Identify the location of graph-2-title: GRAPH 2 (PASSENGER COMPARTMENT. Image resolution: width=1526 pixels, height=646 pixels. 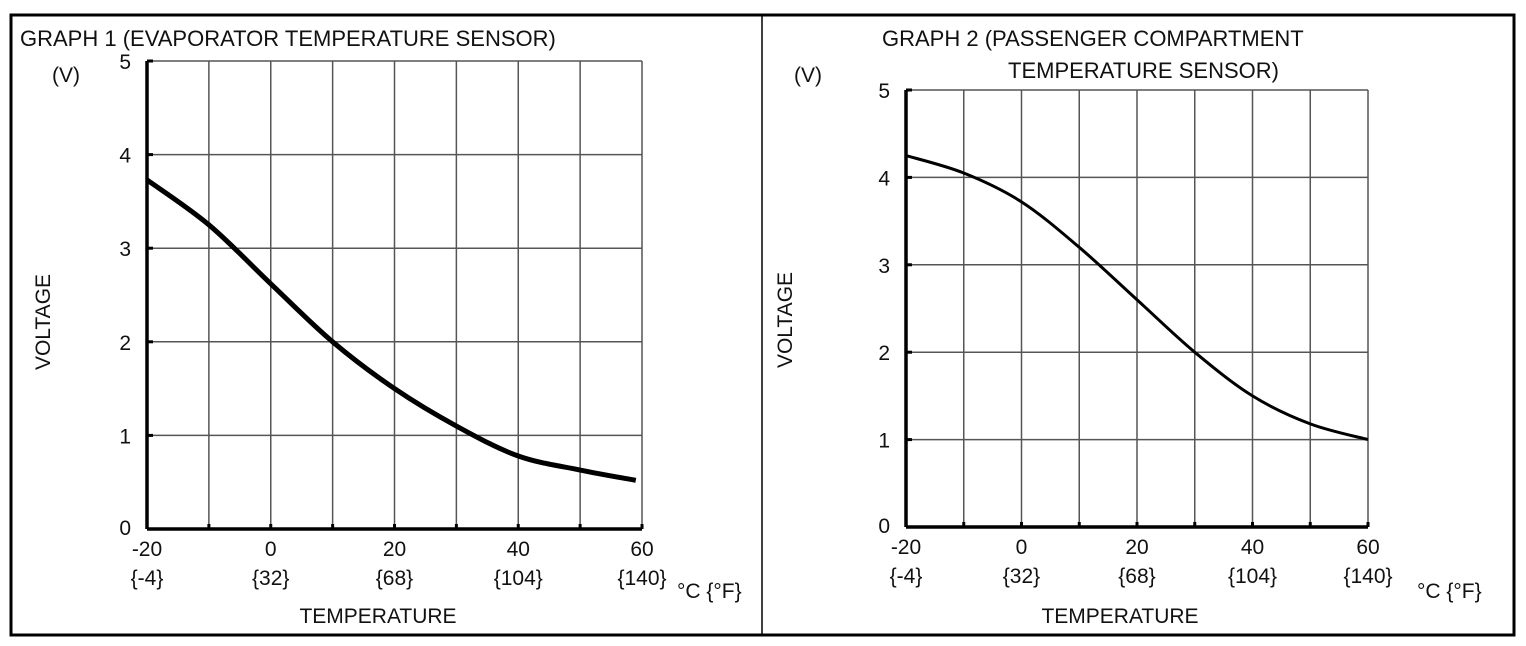
(1093, 38).